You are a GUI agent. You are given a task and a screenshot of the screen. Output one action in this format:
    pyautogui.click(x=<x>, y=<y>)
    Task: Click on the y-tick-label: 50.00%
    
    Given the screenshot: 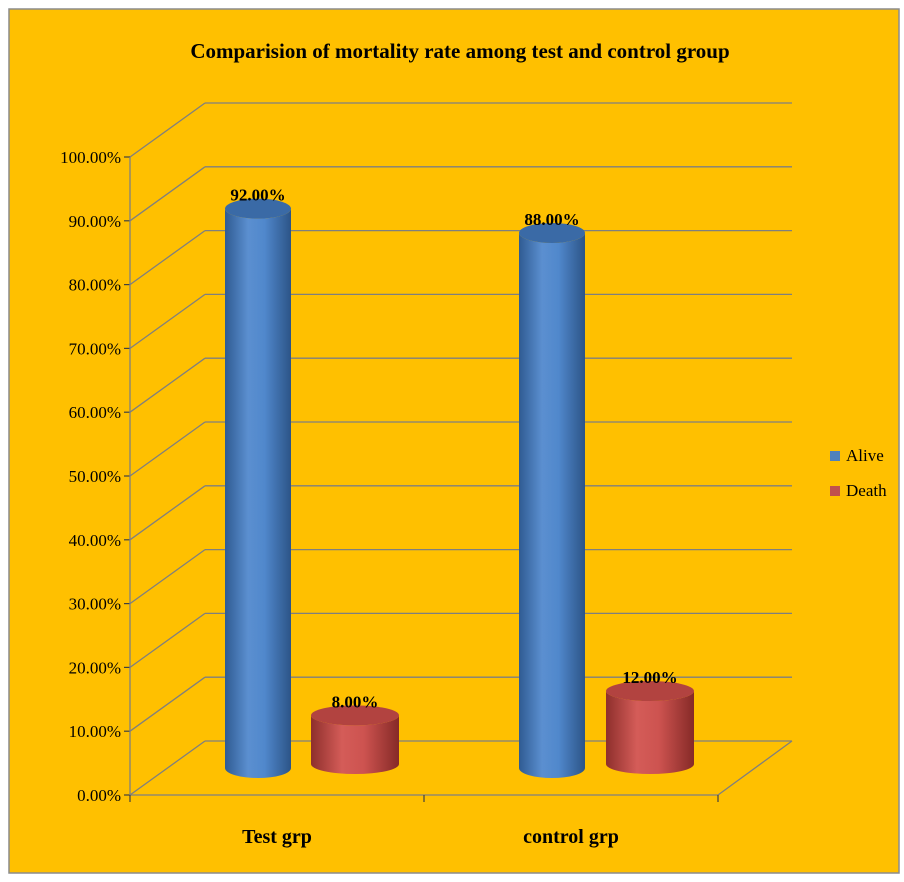 What is the action you would take?
    pyautogui.click(x=95, y=476)
    